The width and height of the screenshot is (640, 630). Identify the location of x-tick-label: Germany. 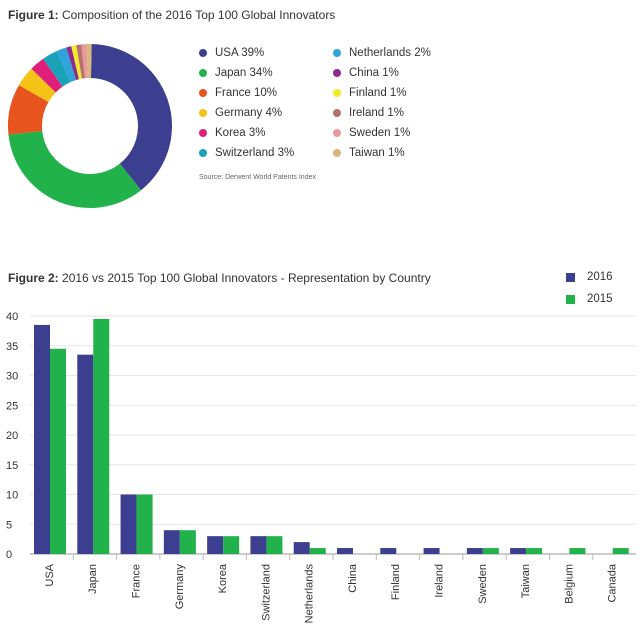
(180, 587).